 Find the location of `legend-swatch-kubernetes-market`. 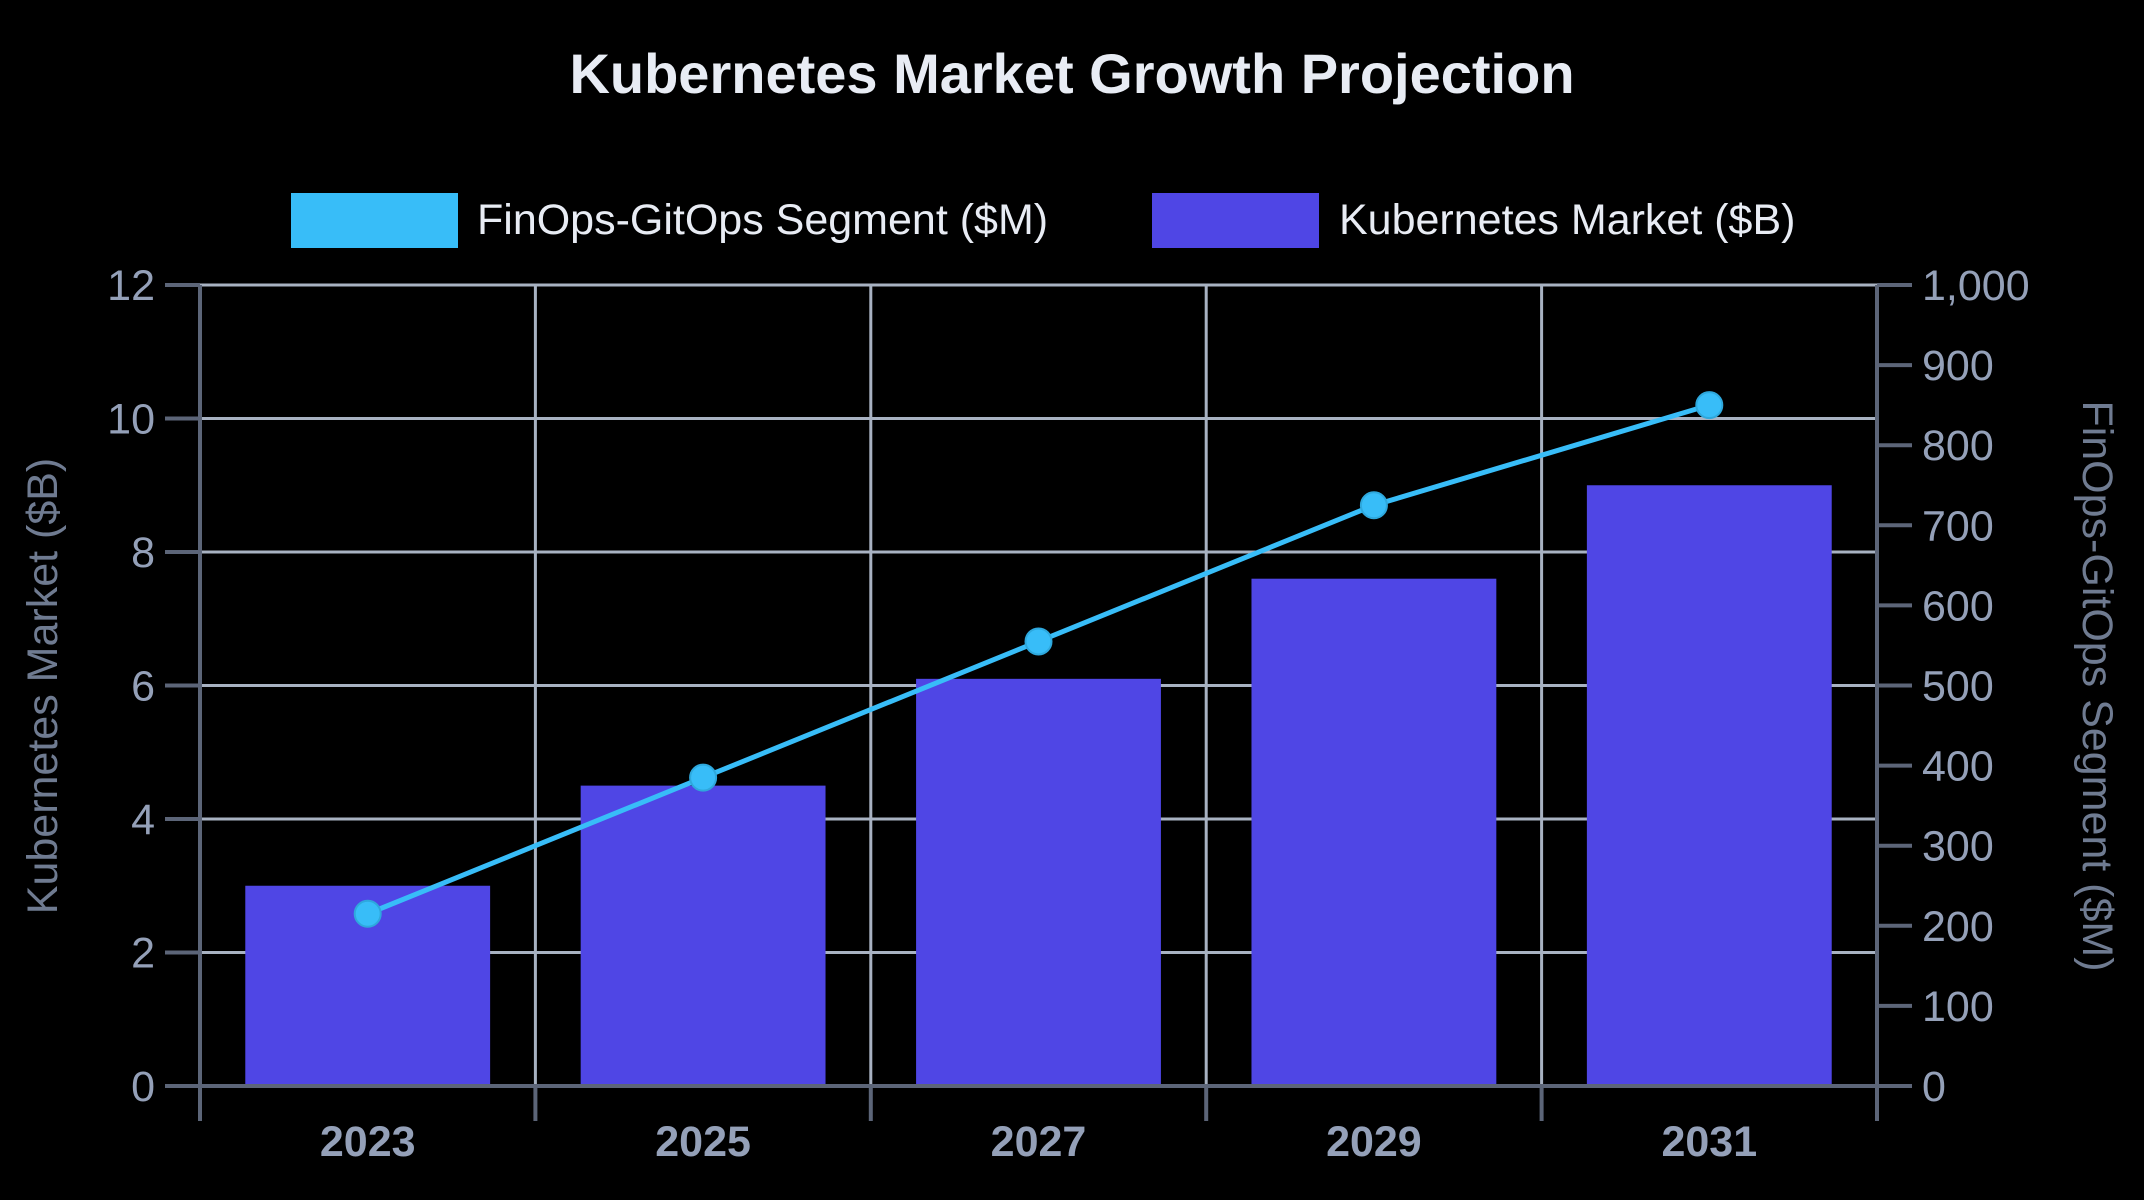

legend-swatch-kubernetes-market is located at coordinates (1235, 220).